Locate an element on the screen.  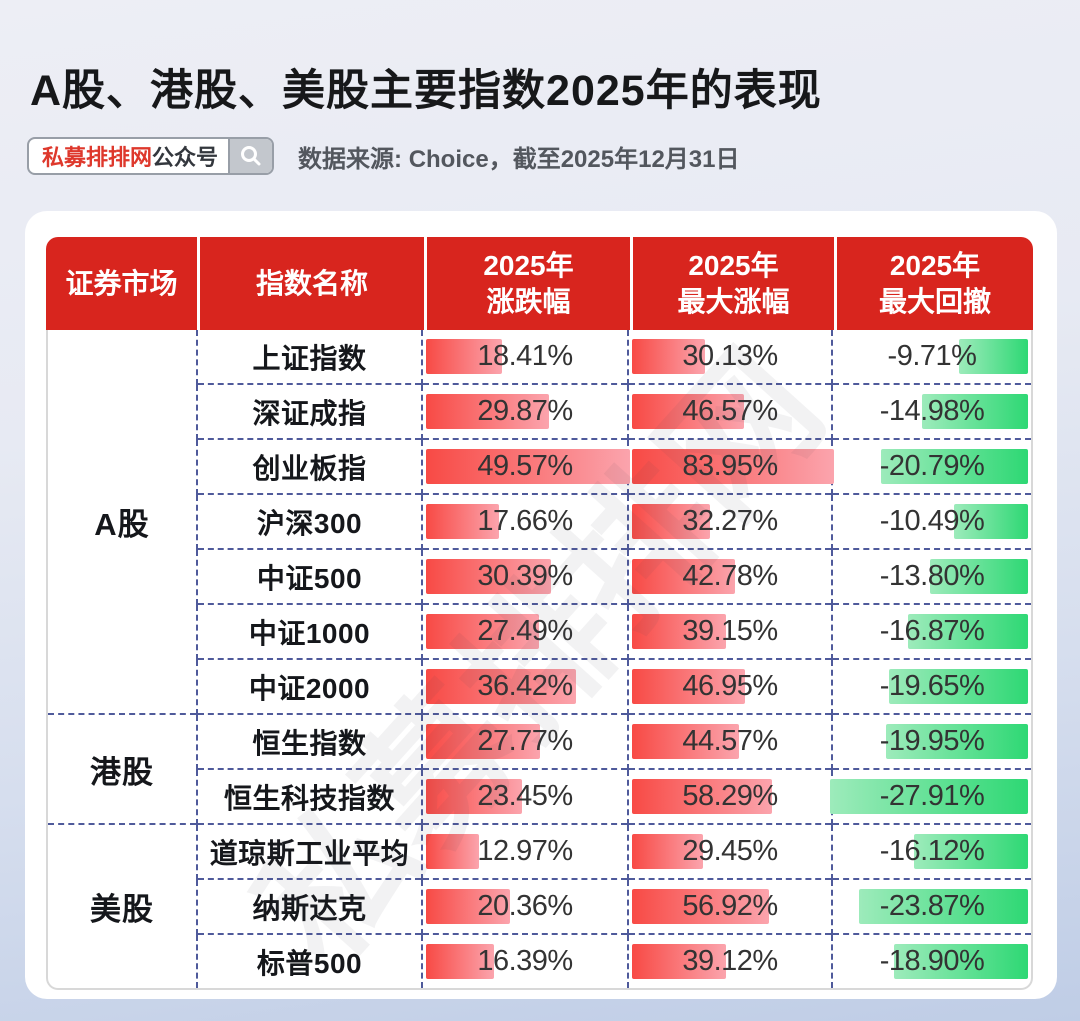
cell-change: 17.66% is located at coordinates (524, 521).